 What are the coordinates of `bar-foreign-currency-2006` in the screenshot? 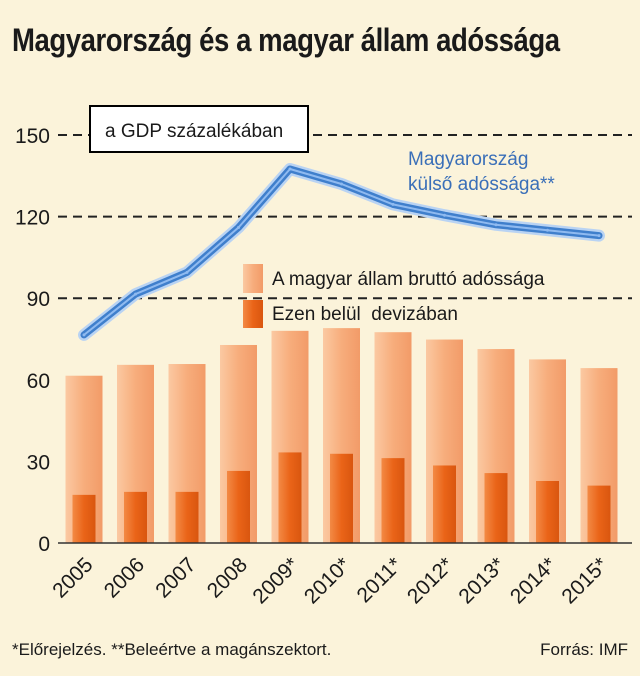 It's located at (135, 517).